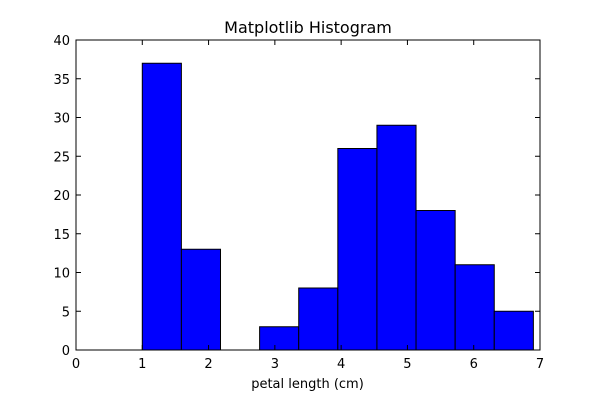 Image resolution: width=600 pixels, height=405 pixels. Describe the element at coordinates (142, 364) in the screenshot. I see `x-tick-label: 1` at that location.